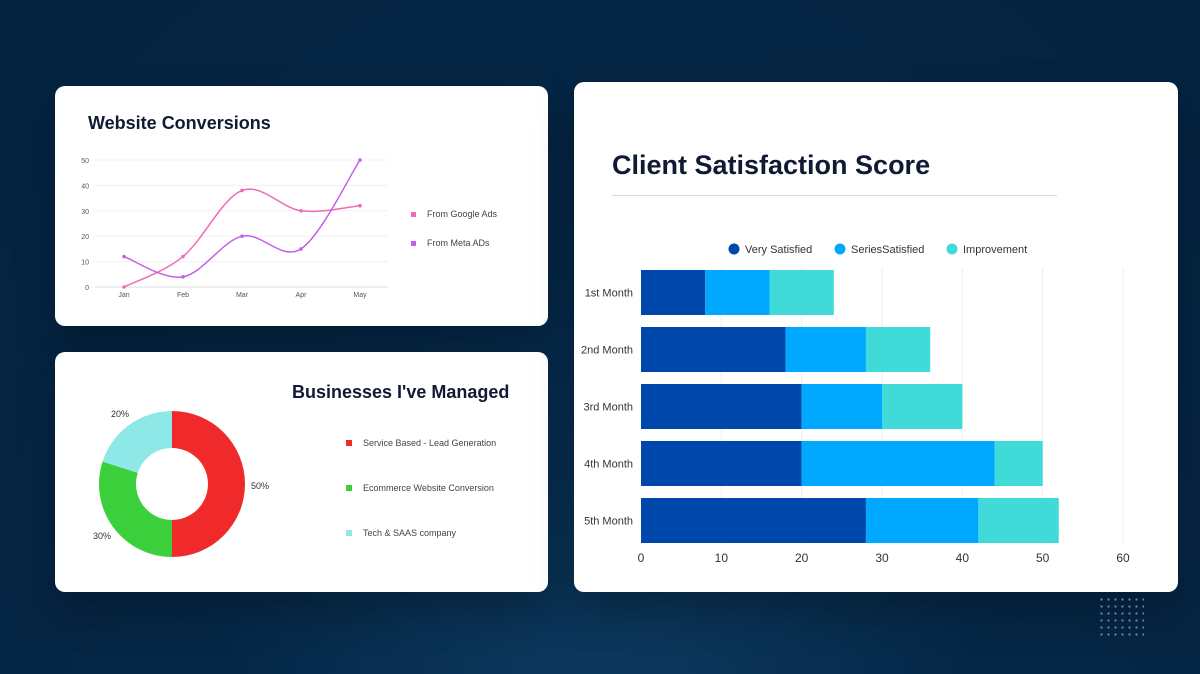  I want to click on x-tick-label: 20, so click(802, 558).